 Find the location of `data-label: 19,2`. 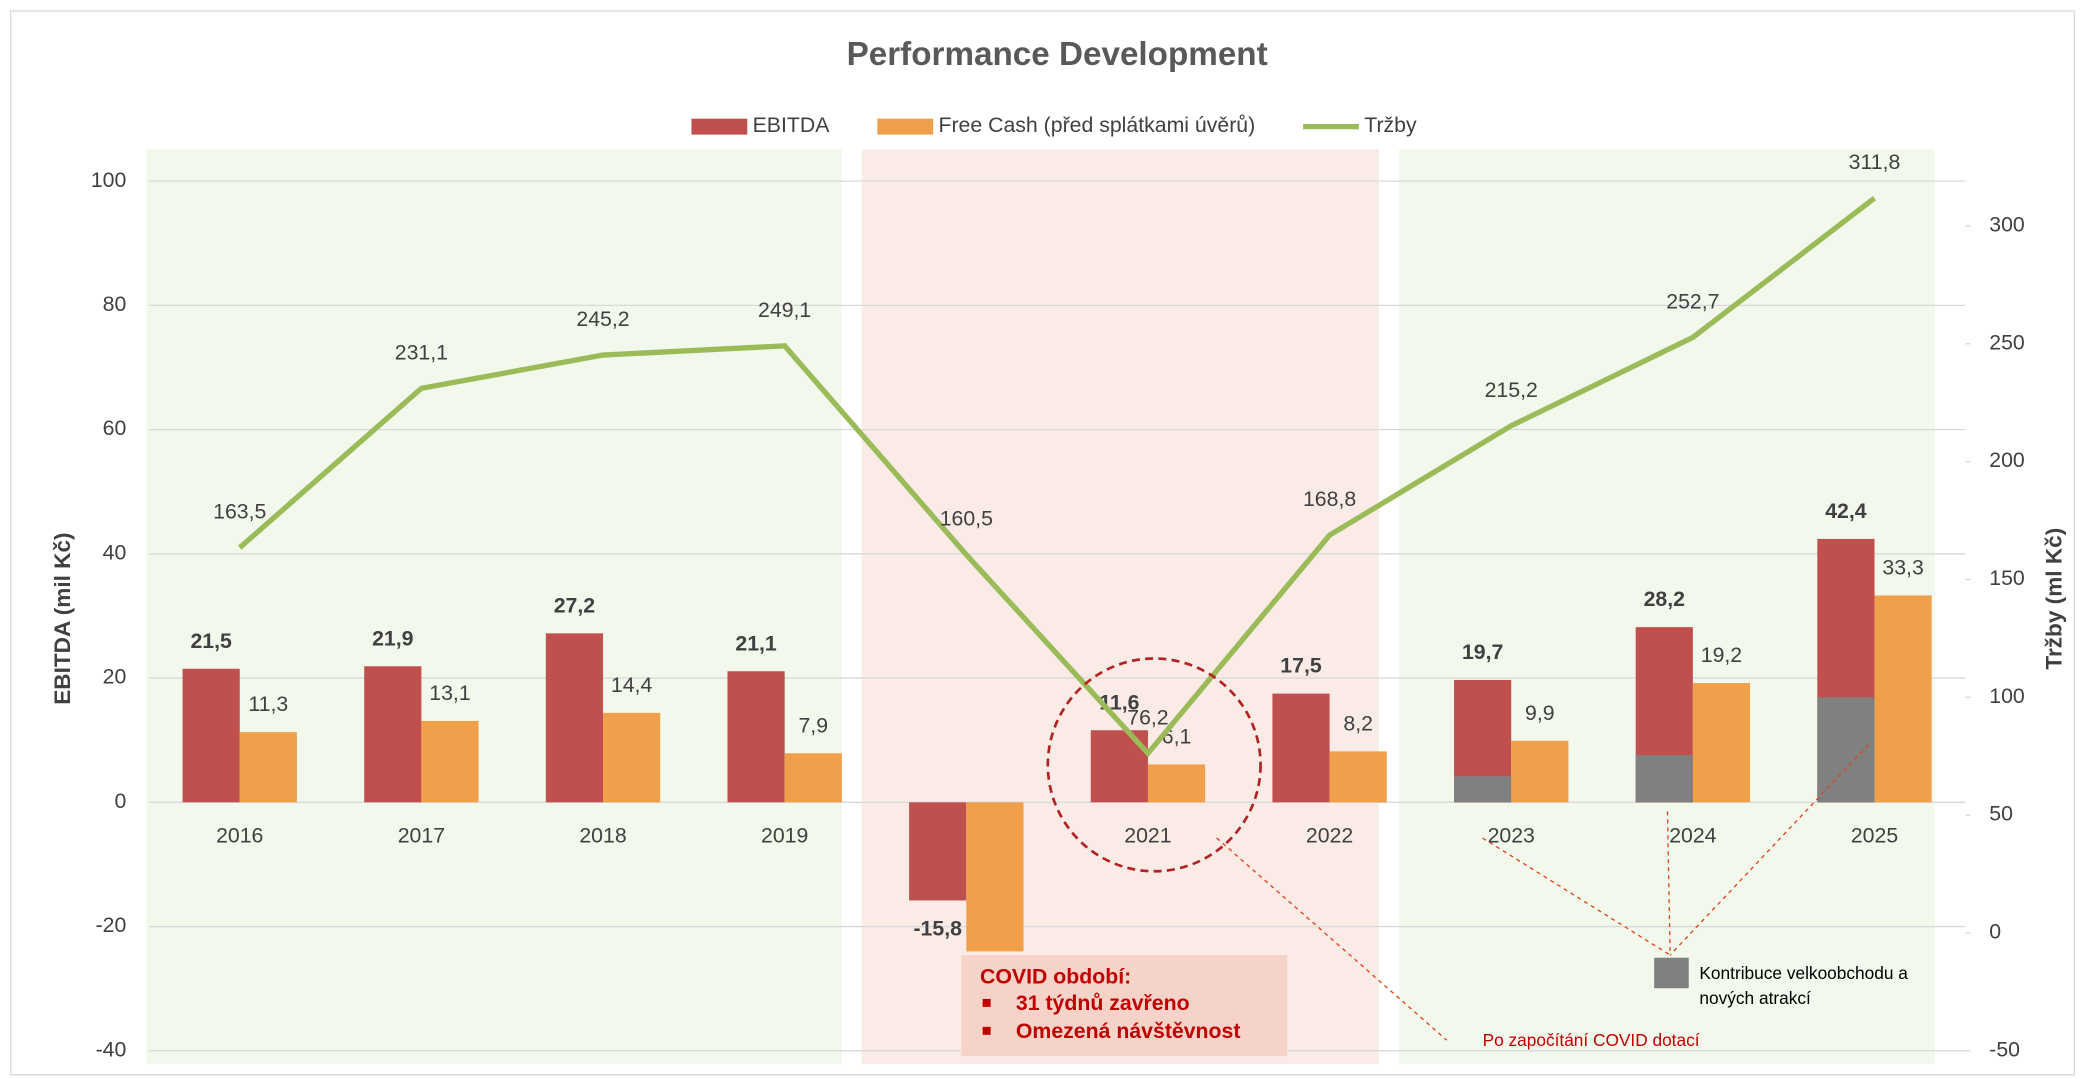

data-label: 19,2 is located at coordinates (1721, 655).